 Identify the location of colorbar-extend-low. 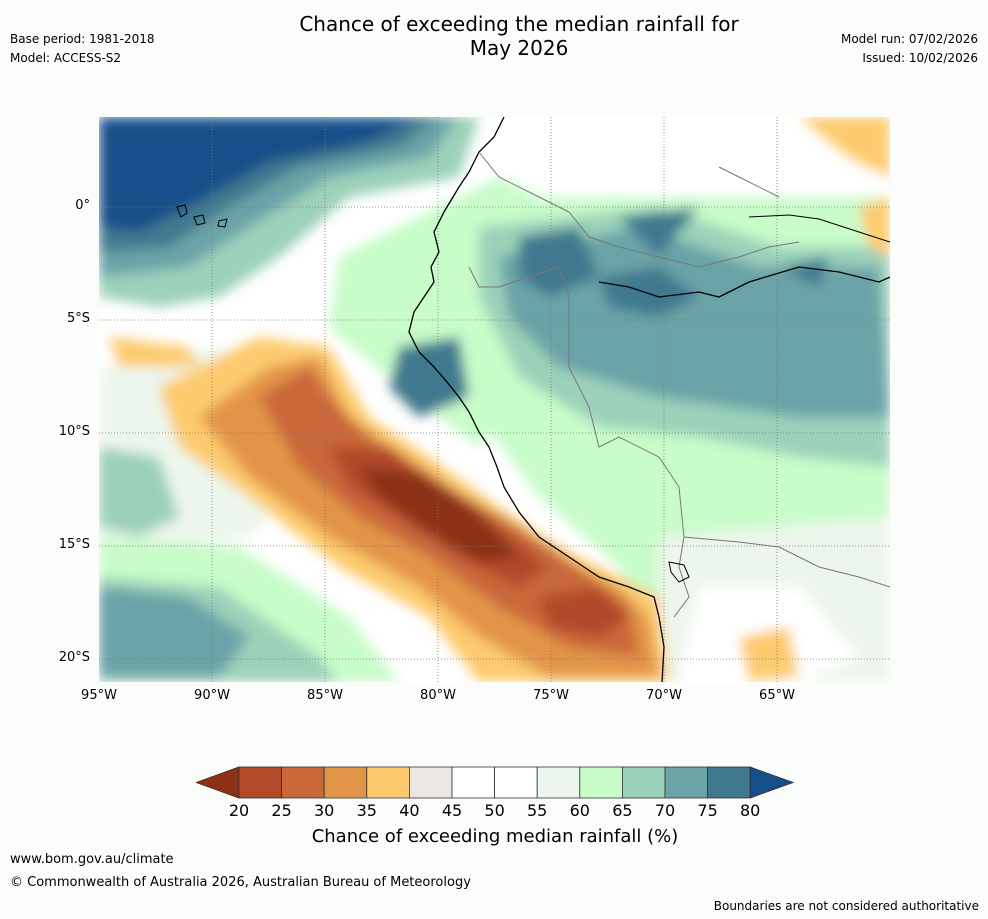
(218, 782).